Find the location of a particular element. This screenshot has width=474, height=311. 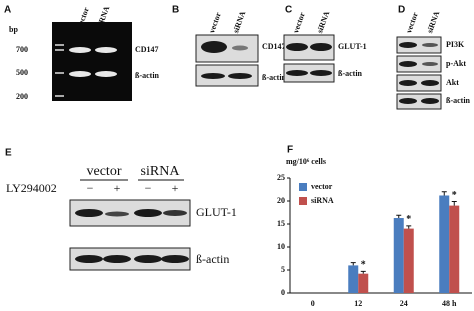

gel is located at coordinates (92, 61).